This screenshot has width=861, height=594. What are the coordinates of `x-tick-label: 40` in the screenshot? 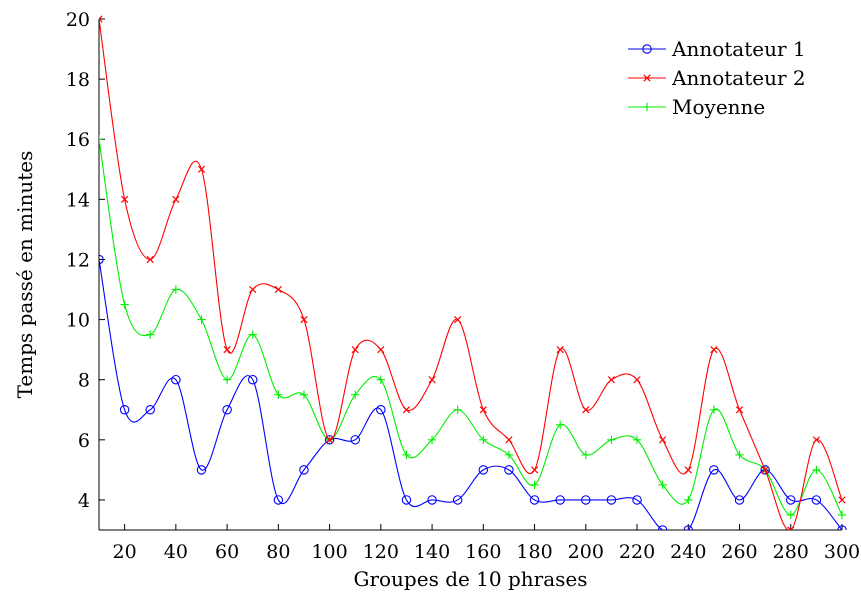 It's located at (176, 552).